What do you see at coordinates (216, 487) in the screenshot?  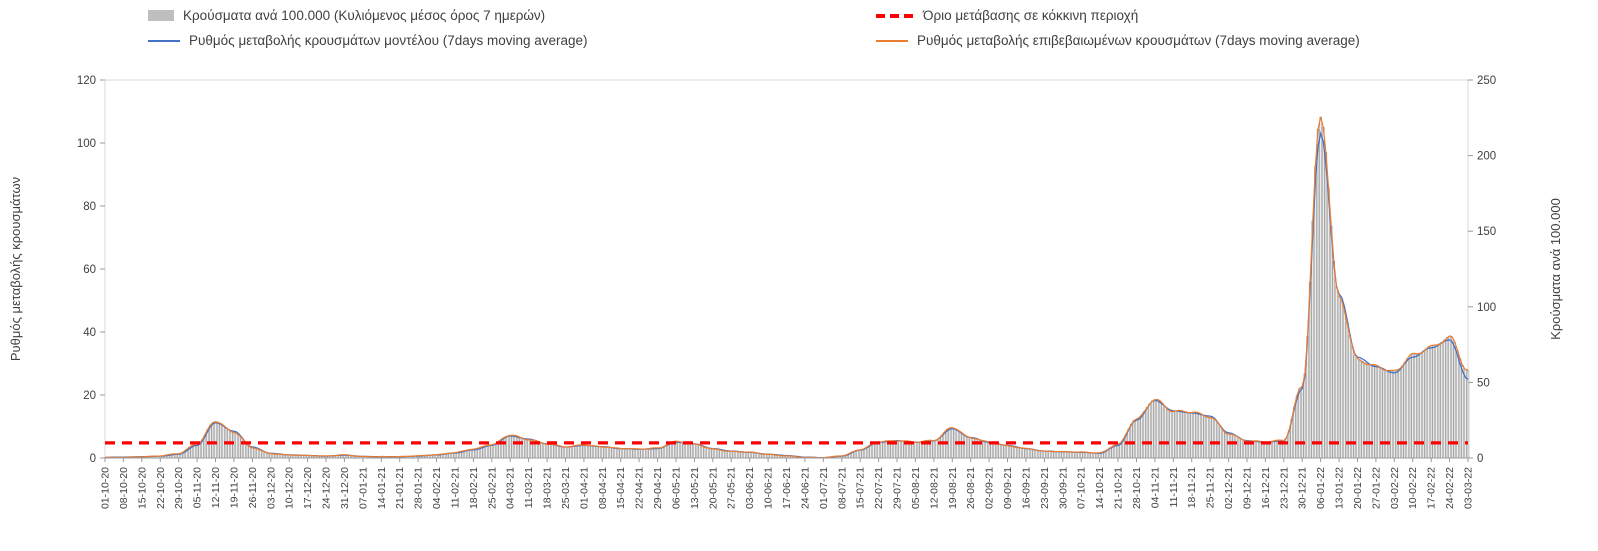 I see `svg-text: 12-11-20` at bounding box center [216, 487].